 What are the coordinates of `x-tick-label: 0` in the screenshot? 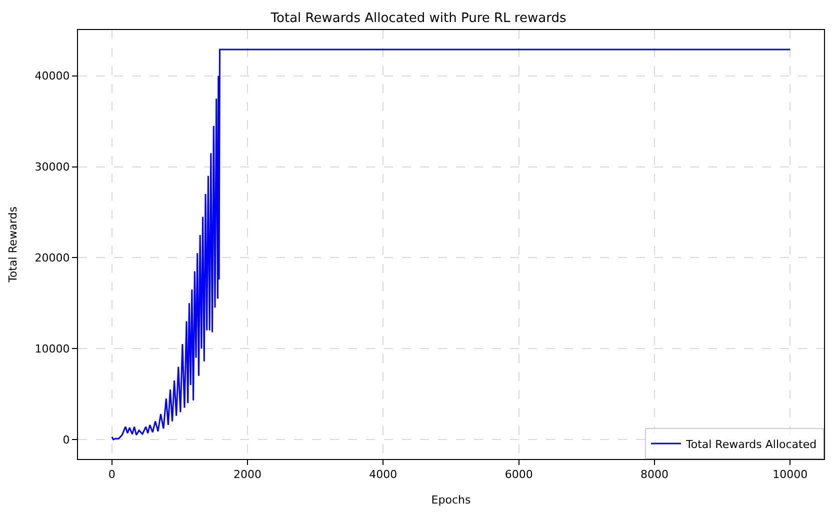 It's located at (112, 475).